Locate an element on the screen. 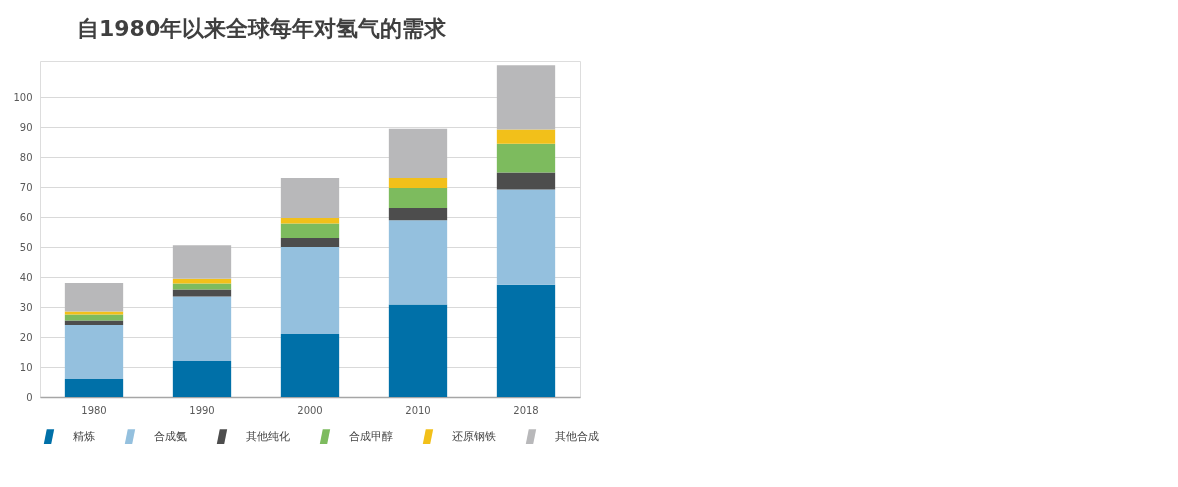 This screenshot has width=1178, height=487. y-tick-label: 90 is located at coordinates (26, 127).